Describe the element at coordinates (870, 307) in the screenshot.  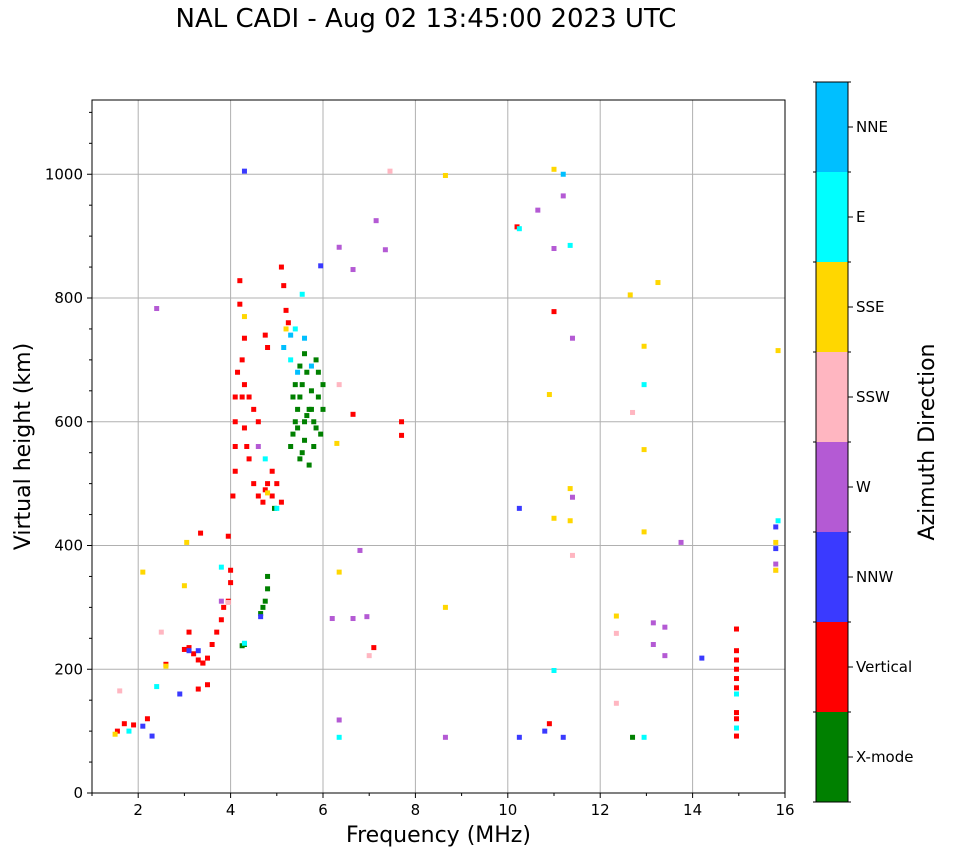
I see `colorbar-tick-label: SSE` at that location.